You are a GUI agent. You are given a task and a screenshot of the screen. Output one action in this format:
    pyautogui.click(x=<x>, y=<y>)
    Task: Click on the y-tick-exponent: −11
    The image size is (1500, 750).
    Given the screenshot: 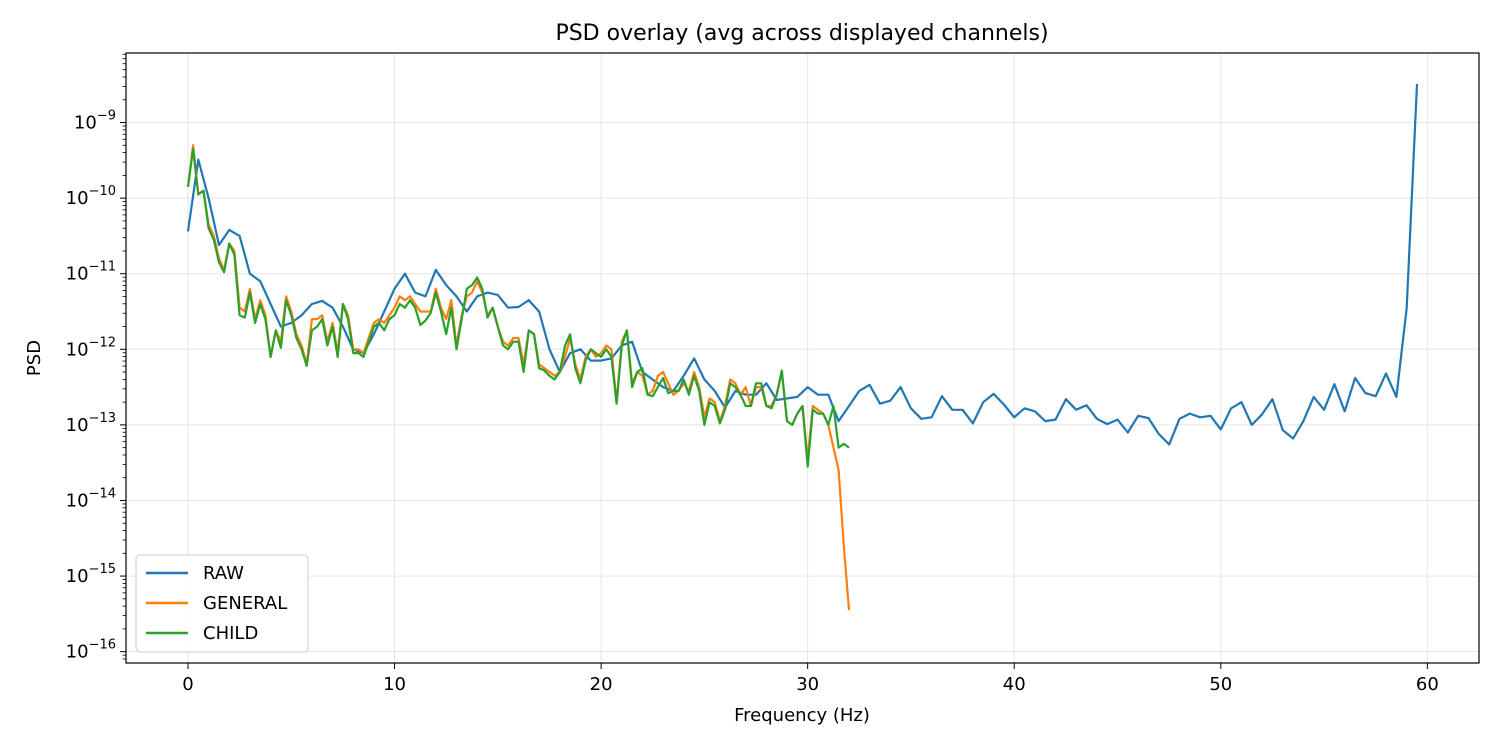 What is the action you would take?
    pyautogui.click(x=102, y=267)
    